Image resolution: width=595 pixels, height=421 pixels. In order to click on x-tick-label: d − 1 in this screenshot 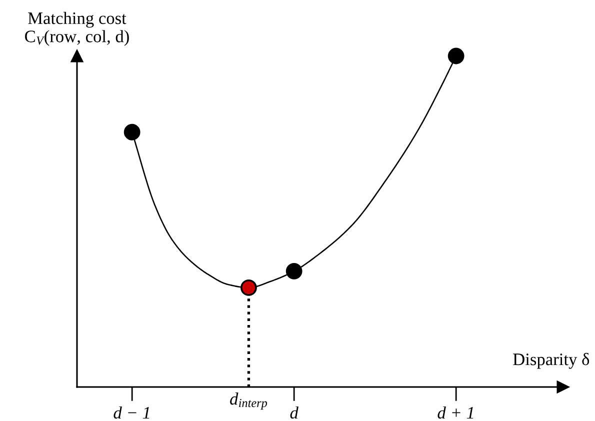, I will do `click(132, 412)`.